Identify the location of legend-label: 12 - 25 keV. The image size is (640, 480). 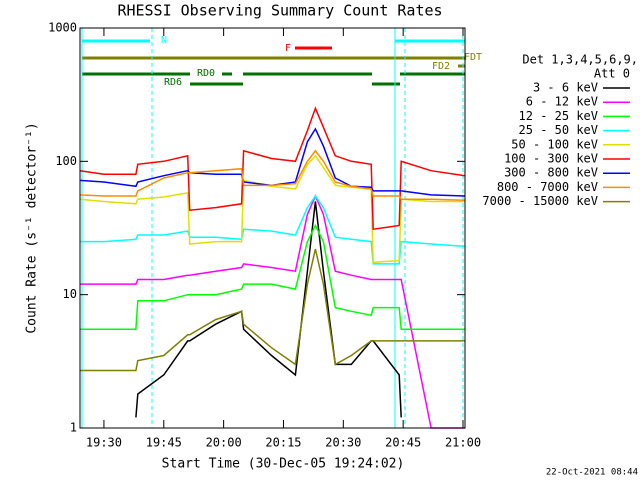
(558, 116).